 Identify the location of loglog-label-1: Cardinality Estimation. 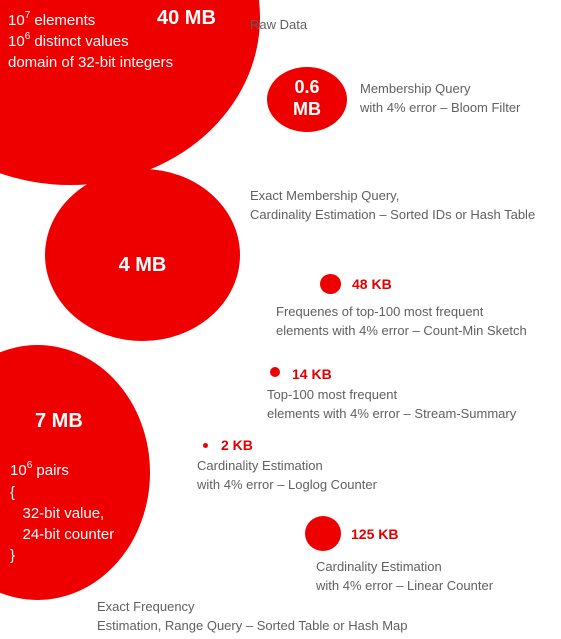
(260, 465).